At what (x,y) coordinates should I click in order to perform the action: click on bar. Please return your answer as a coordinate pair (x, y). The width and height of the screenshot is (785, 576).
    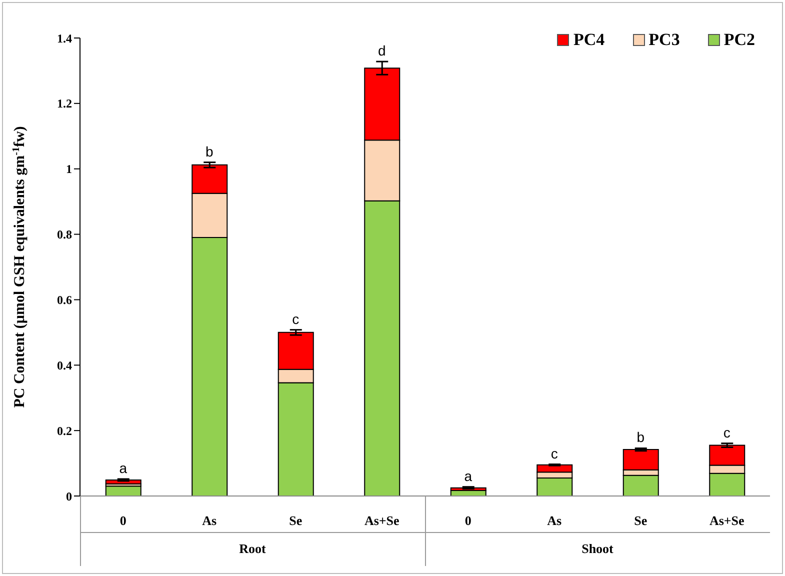
    Looking at the image, I should click on (640, 485).